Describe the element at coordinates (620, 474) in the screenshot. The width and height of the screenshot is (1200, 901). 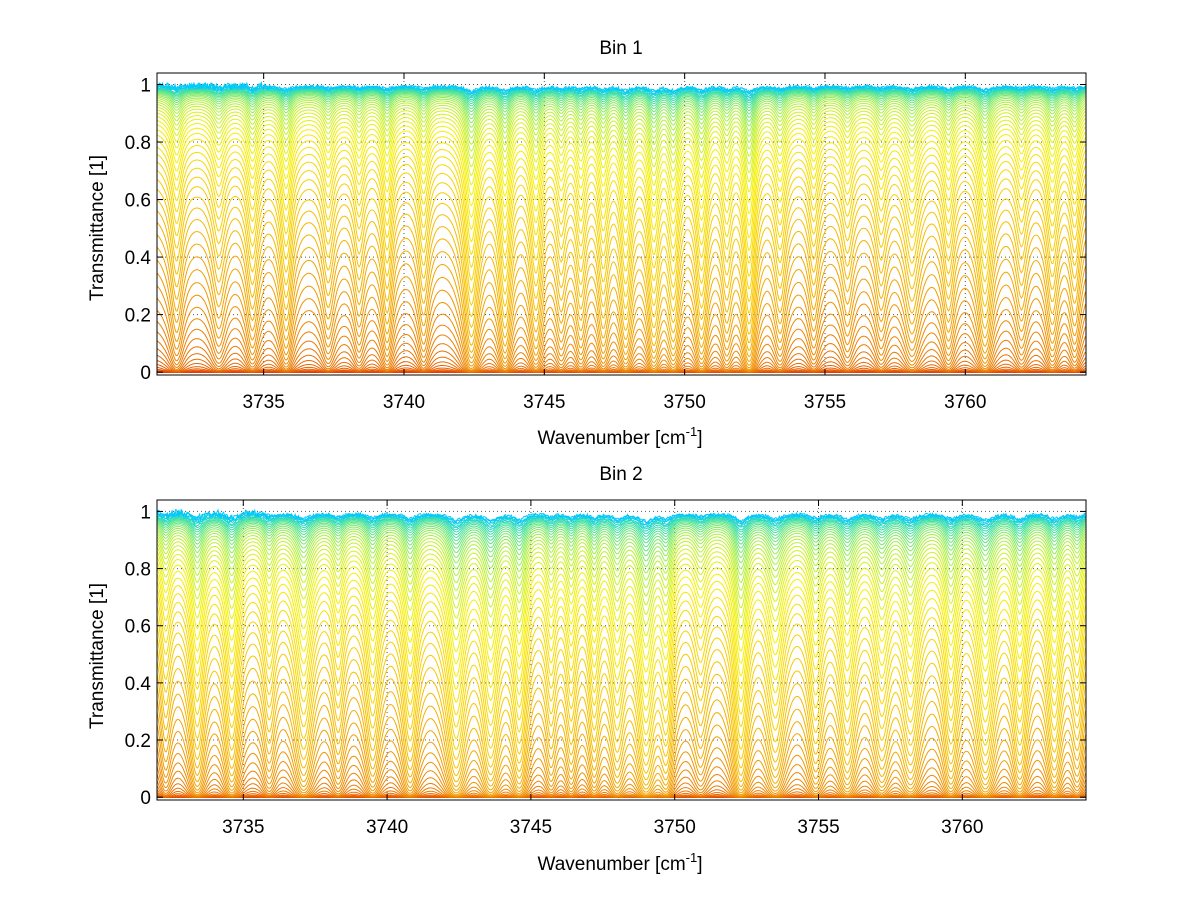
I see `chart-title: Bin 2` at that location.